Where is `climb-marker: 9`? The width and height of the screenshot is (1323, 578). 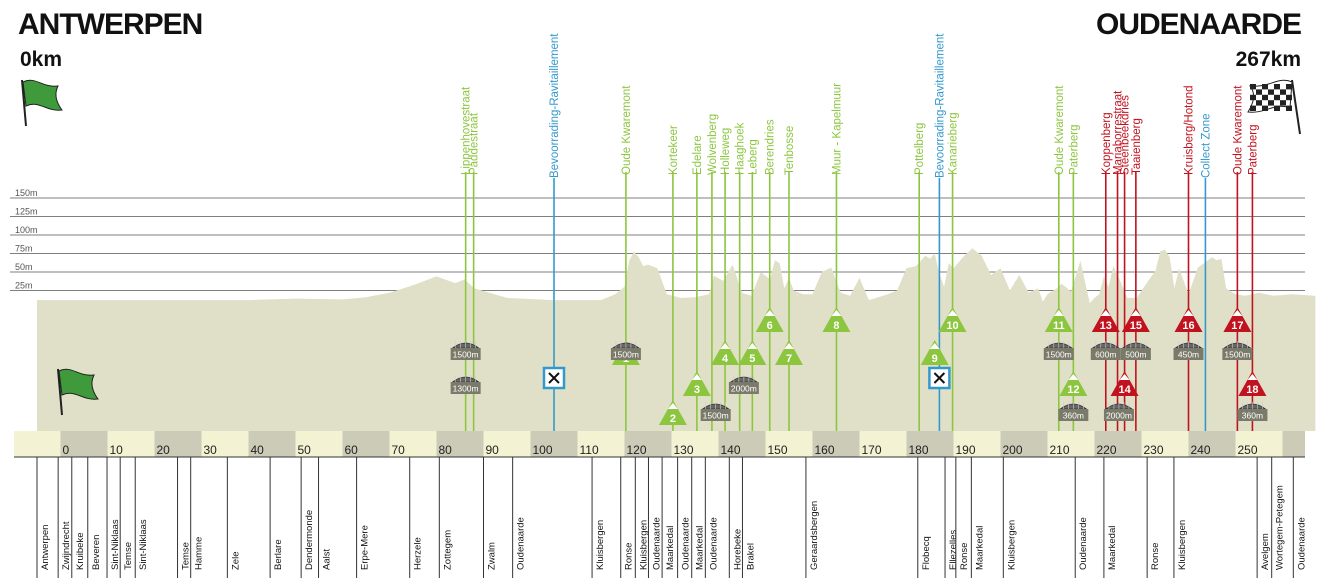
climb-marker: 9 is located at coordinates (934, 352).